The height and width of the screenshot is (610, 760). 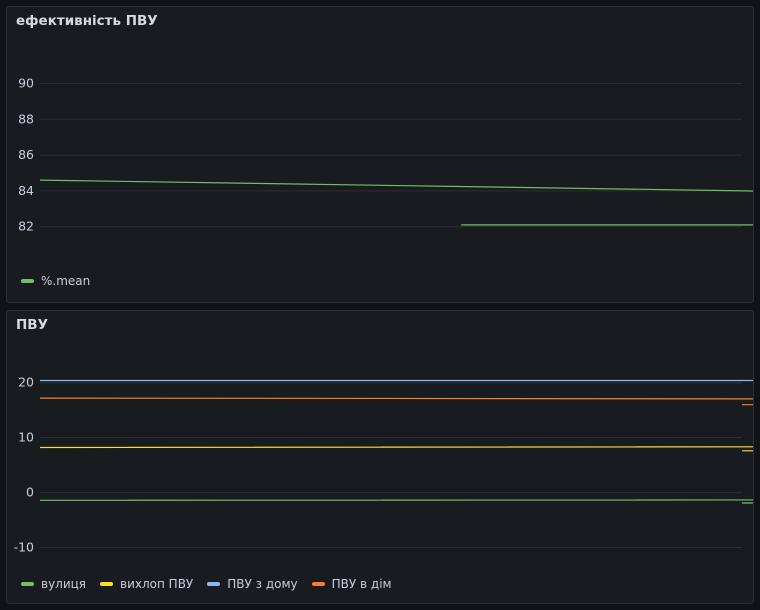 What do you see at coordinates (262, 584) in the screenshot?
I see `legend-label: ПВУ з дому` at bounding box center [262, 584].